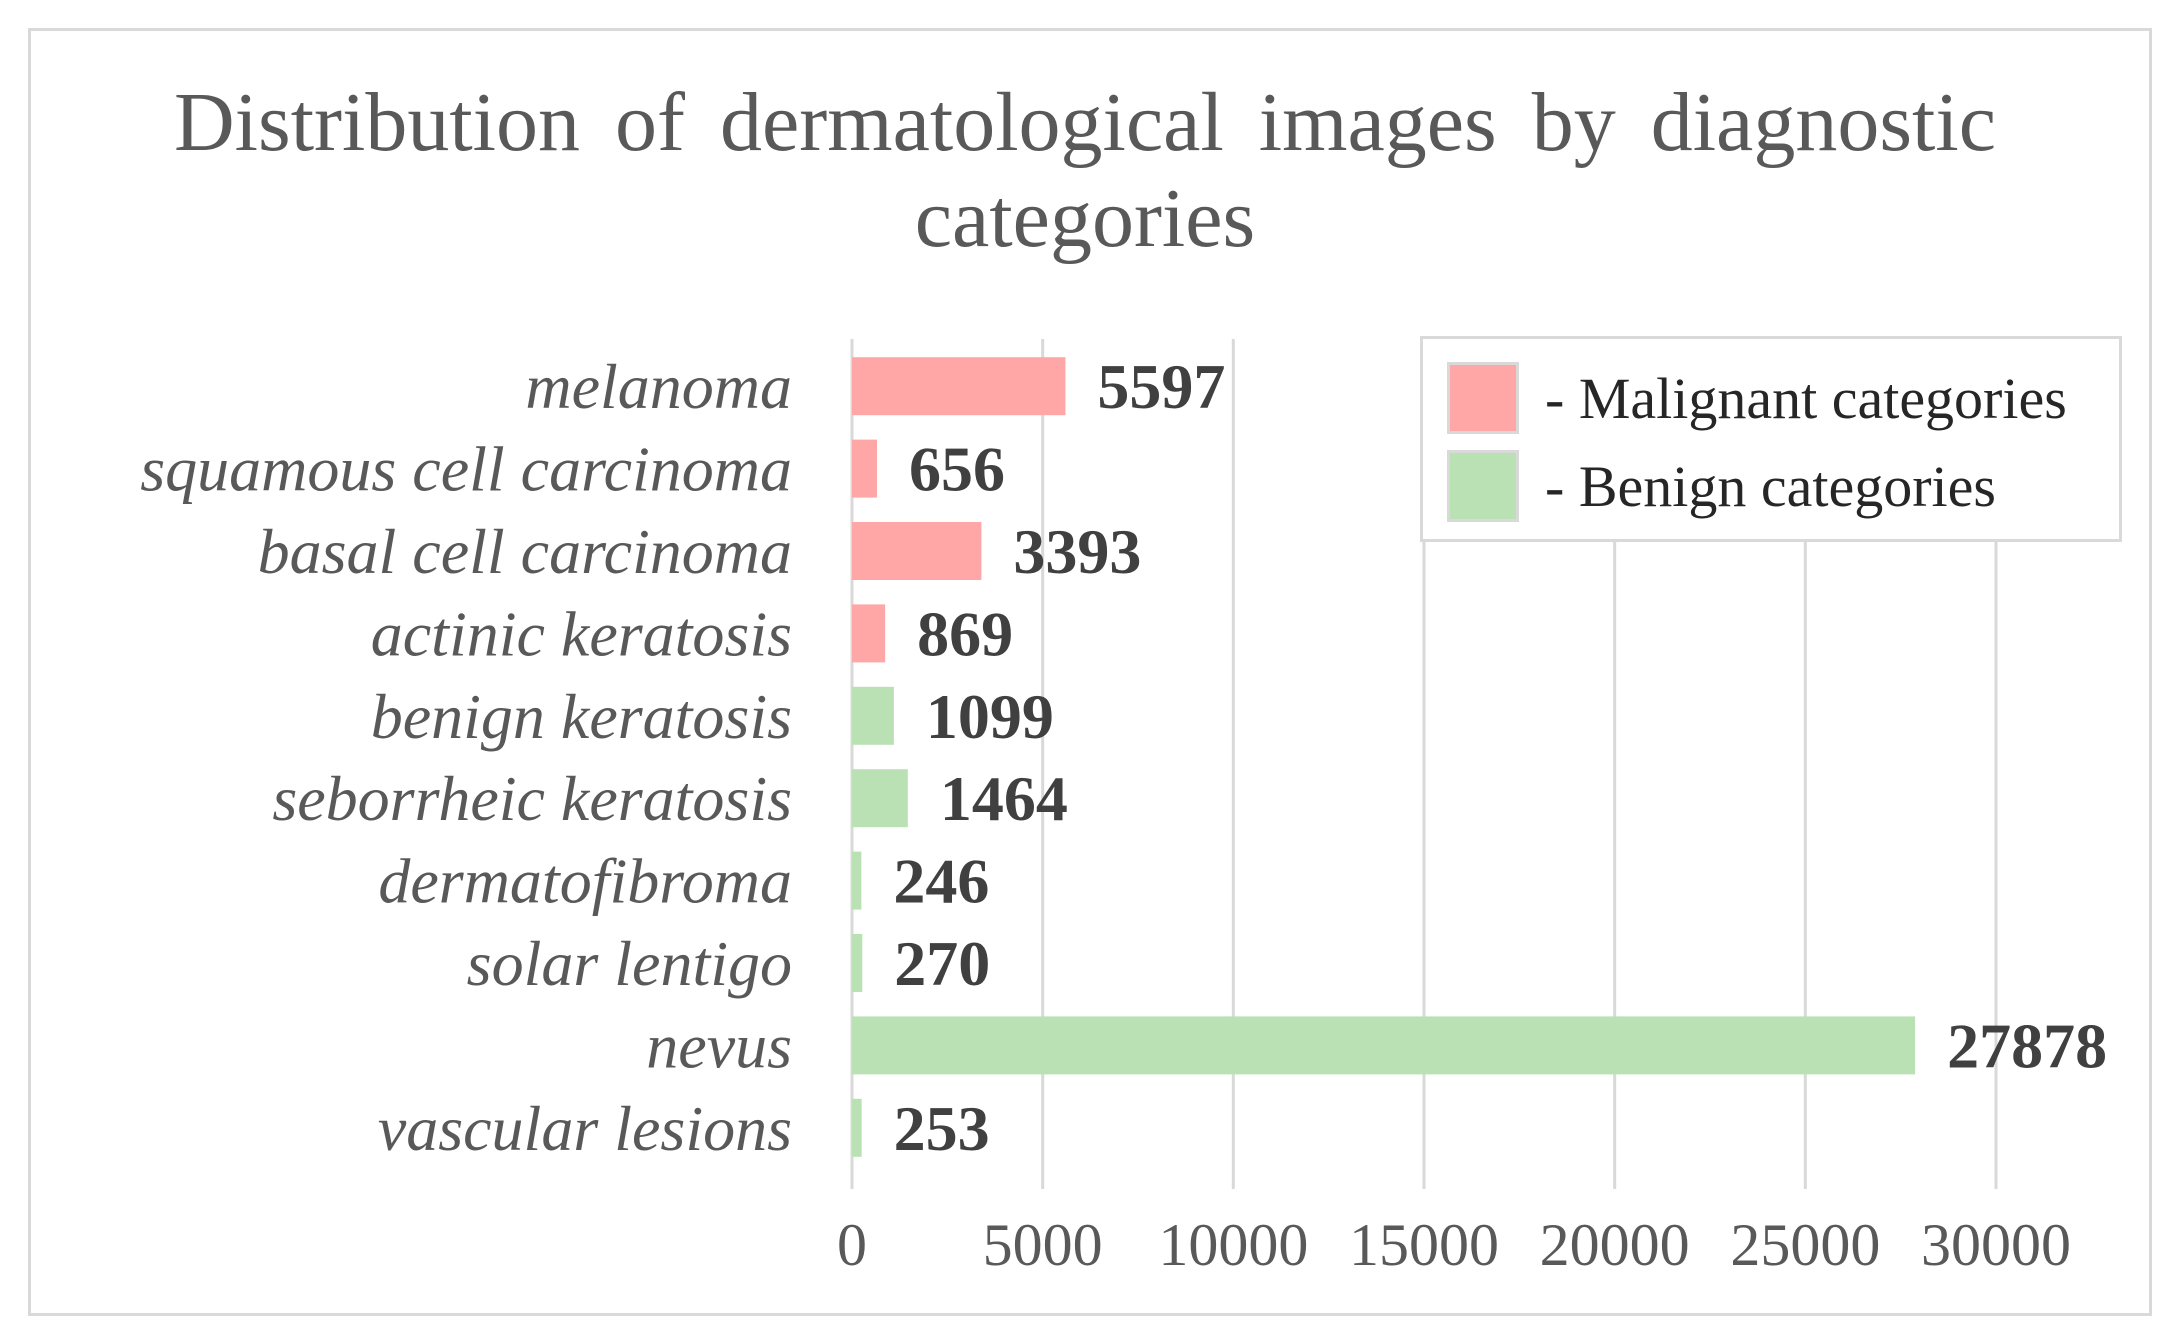 Image resolution: width=2170 pixels, height=1344 pixels. What do you see at coordinates (1615, 1245) in the screenshot?
I see `x-tick-label-20000: 20000` at bounding box center [1615, 1245].